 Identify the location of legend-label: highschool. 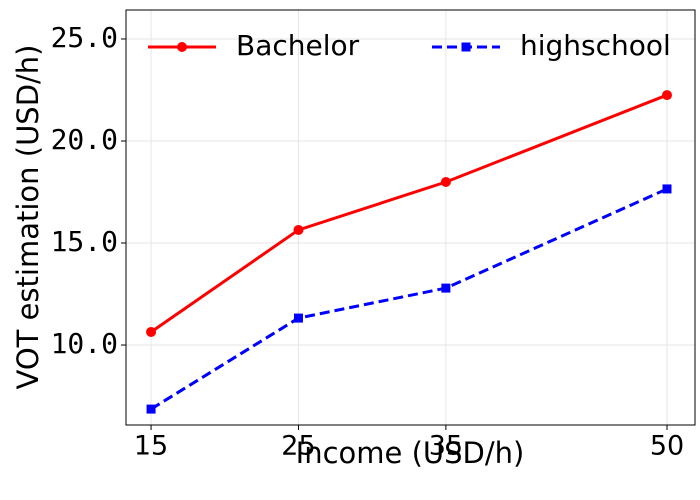
(595, 45).